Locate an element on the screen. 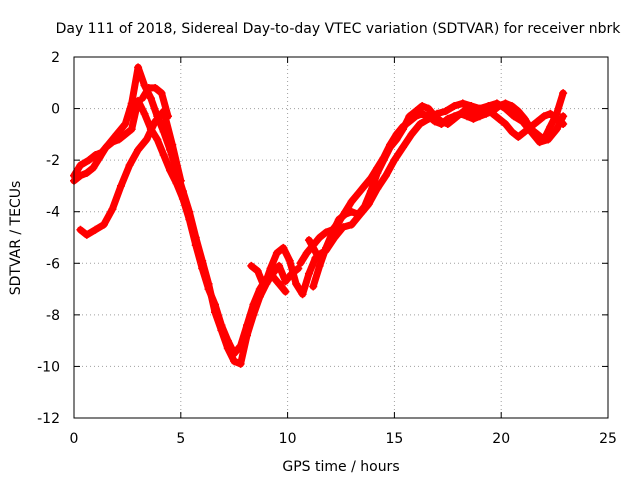 The image size is (640, 480). y-tick-label: 2 is located at coordinates (55, 58).